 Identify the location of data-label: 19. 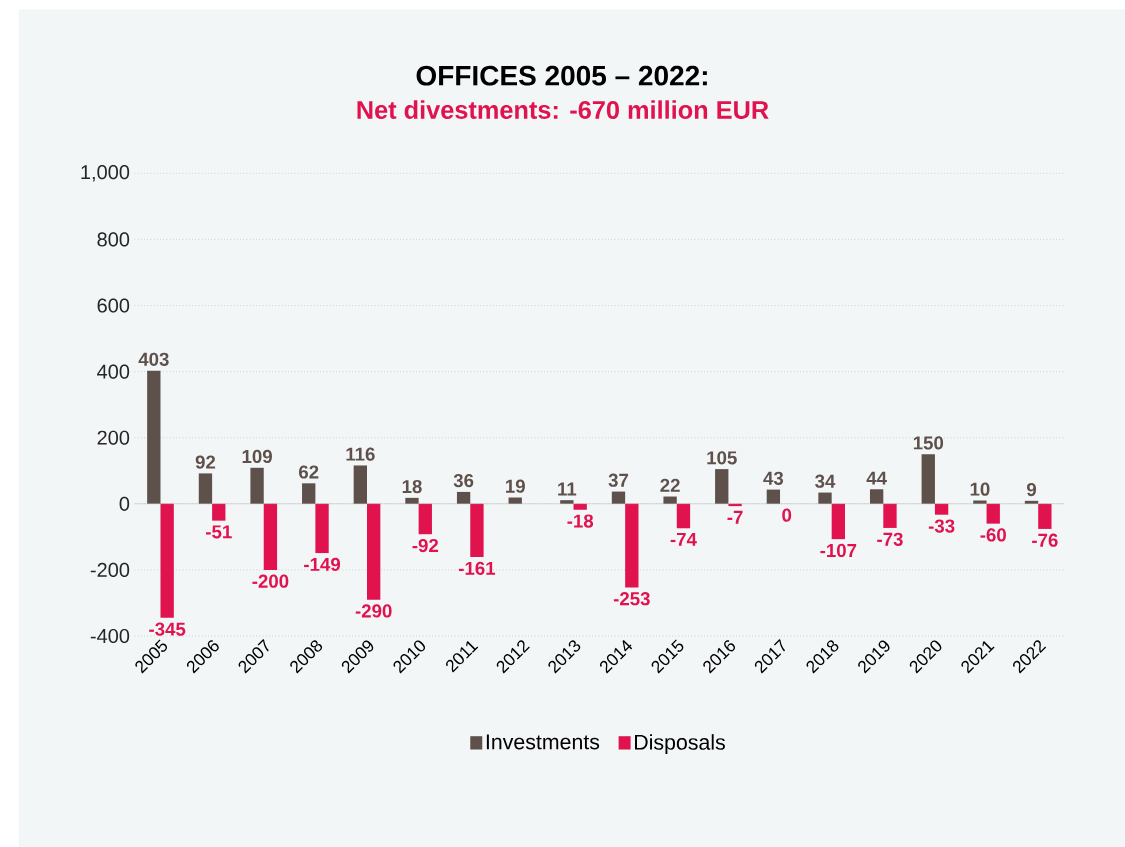
(515, 486).